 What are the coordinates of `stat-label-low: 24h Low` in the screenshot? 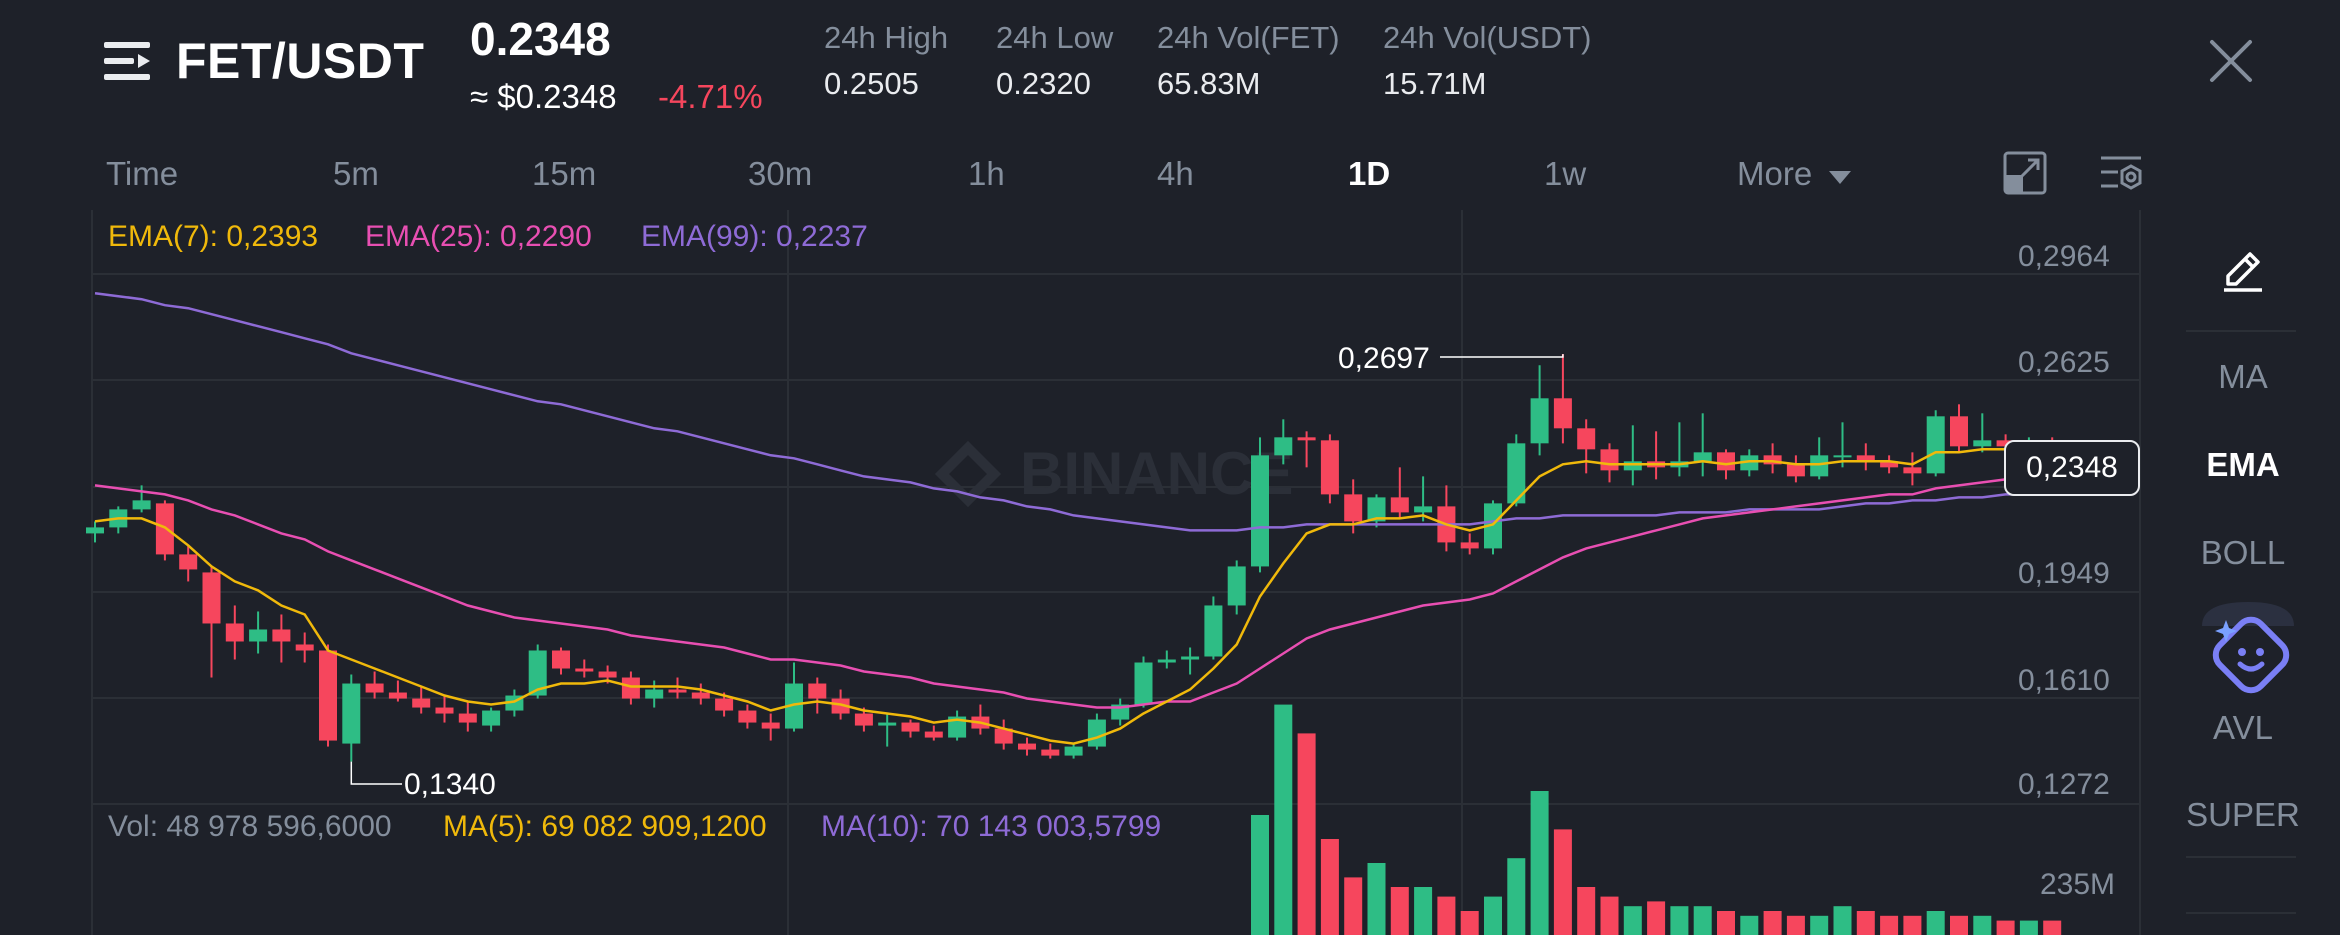 It's located at (1055, 37).